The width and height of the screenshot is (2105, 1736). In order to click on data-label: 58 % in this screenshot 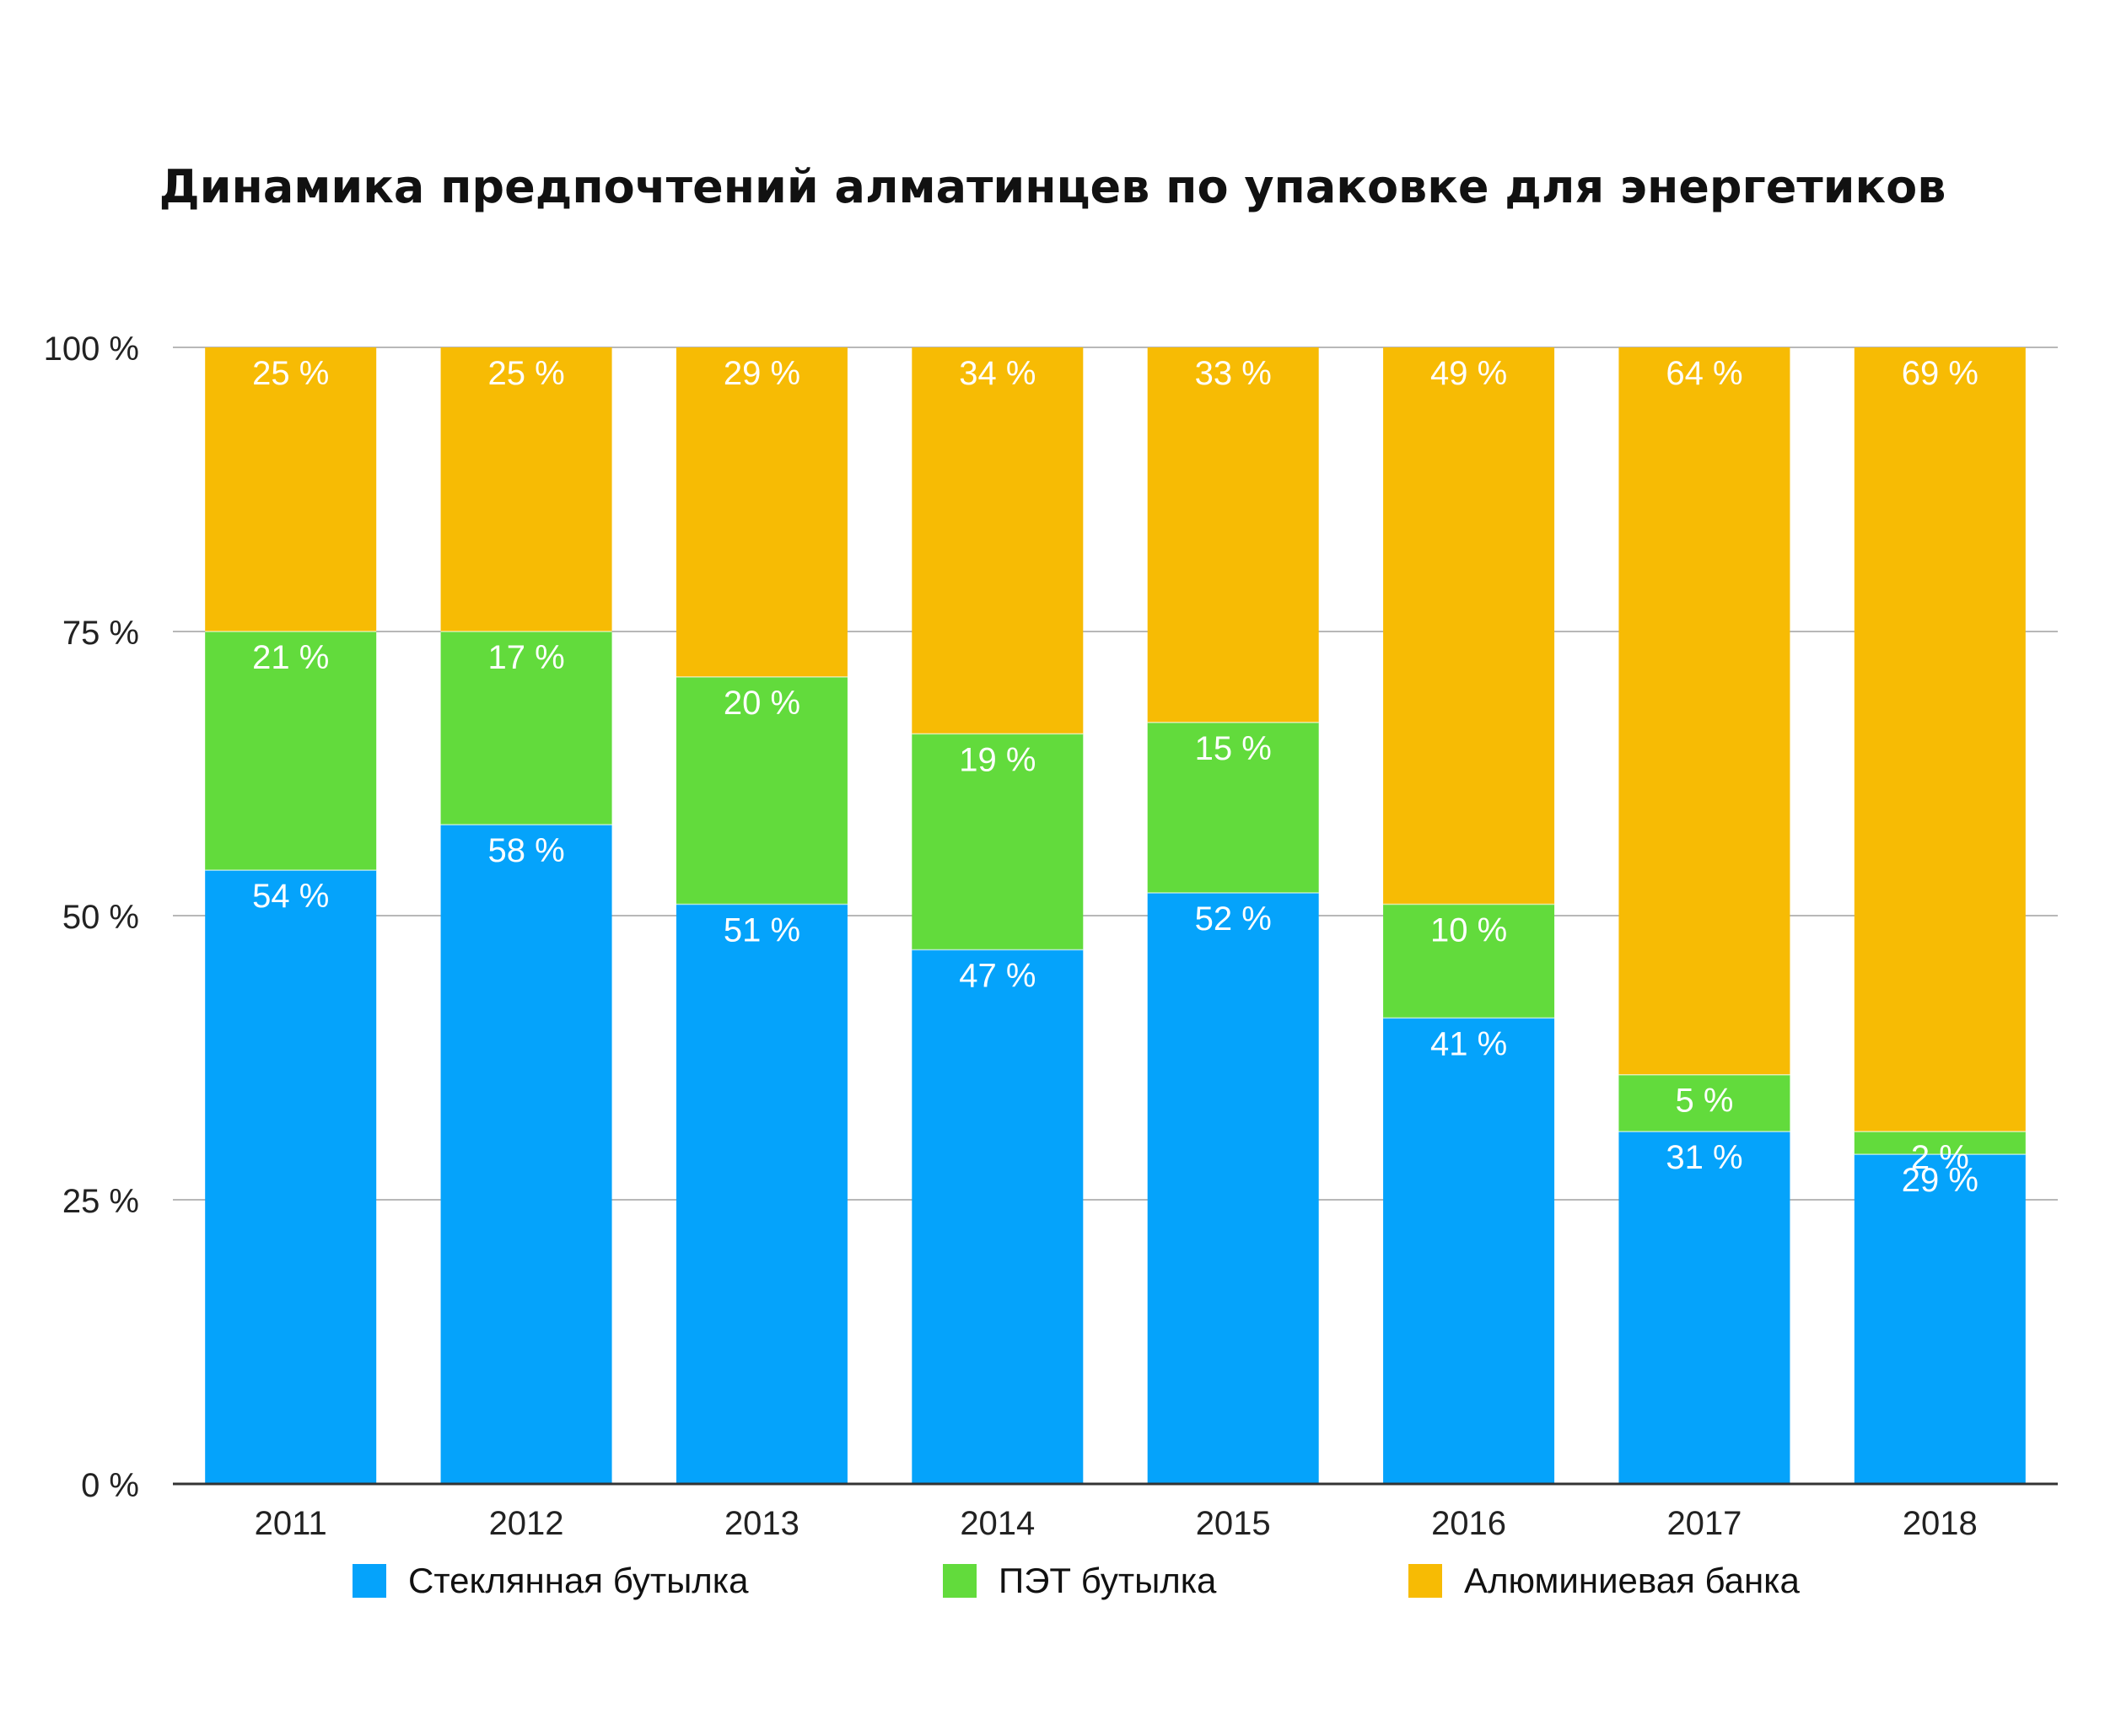, I will do `click(525, 850)`.